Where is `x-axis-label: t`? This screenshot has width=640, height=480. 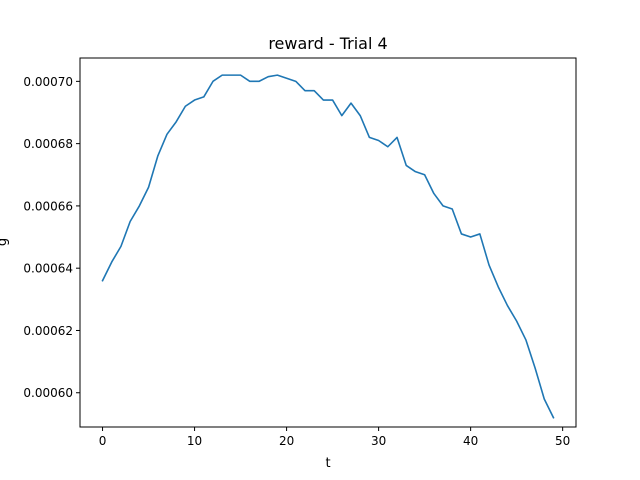 x-axis-label: t is located at coordinates (327, 463).